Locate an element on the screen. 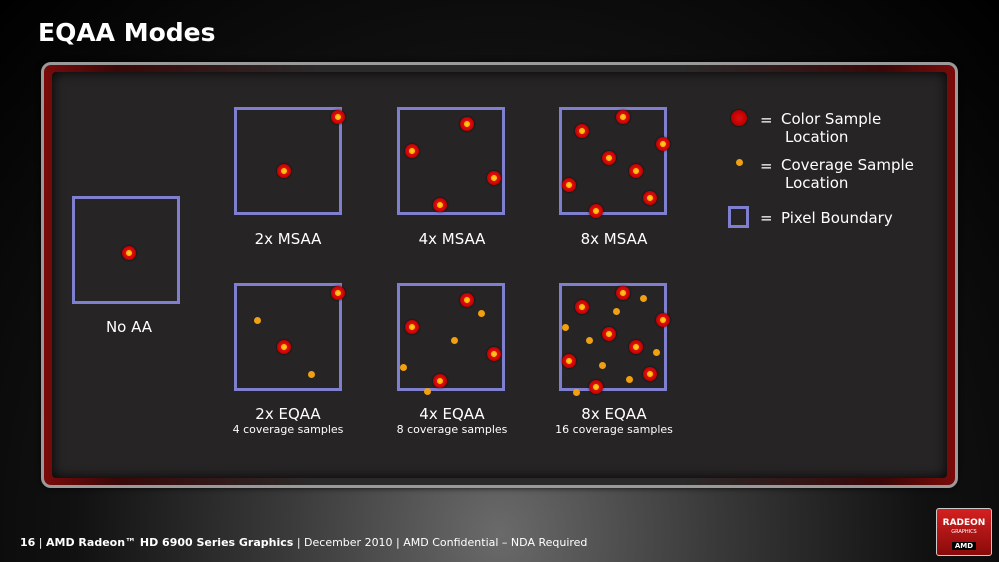 This screenshot has height=562, width=999. label-2x-msaa: 2x MSAA is located at coordinates (288, 239).